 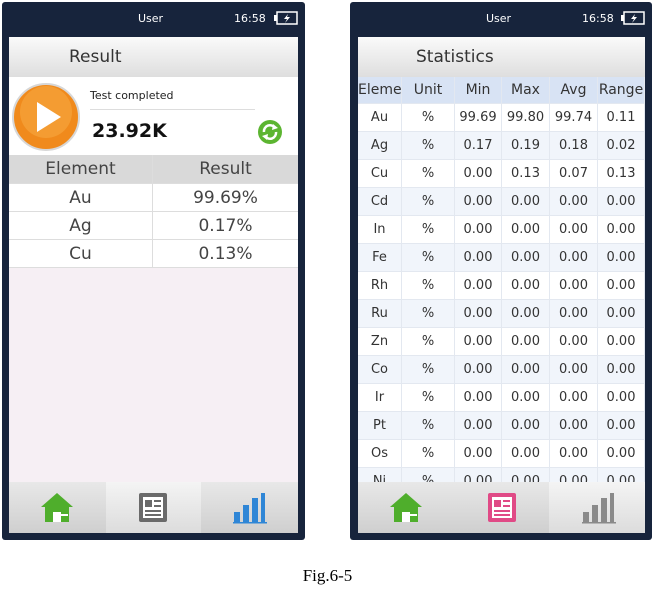 I want to click on table-cell: 0.17, so click(x=478, y=146).